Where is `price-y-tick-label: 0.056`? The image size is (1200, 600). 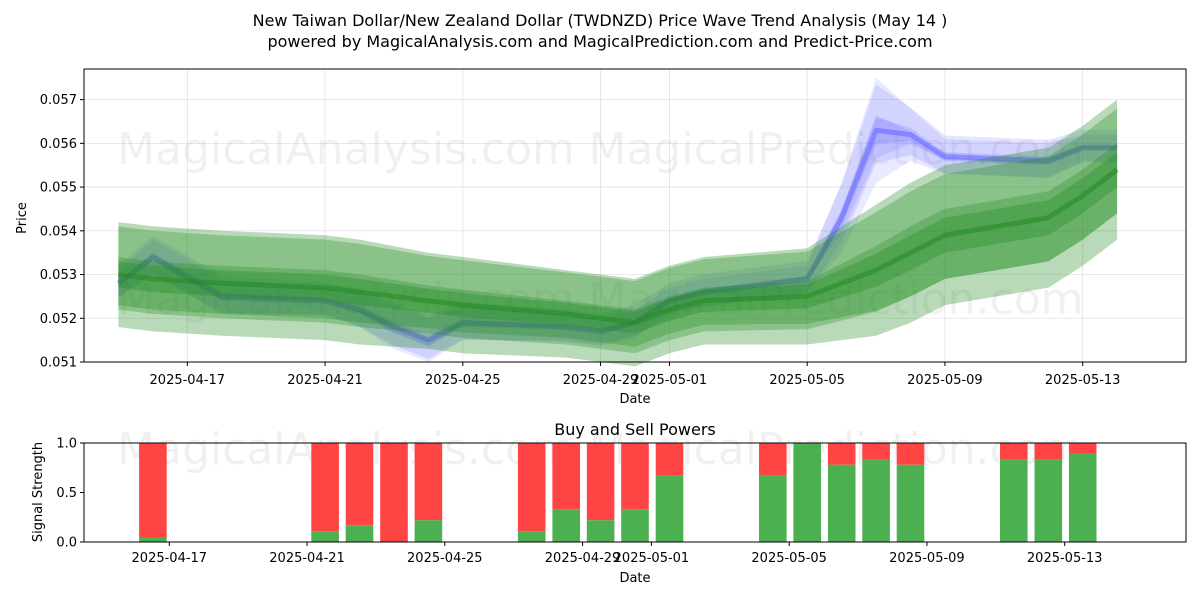
price-y-tick-label: 0.056 is located at coordinates (58, 144).